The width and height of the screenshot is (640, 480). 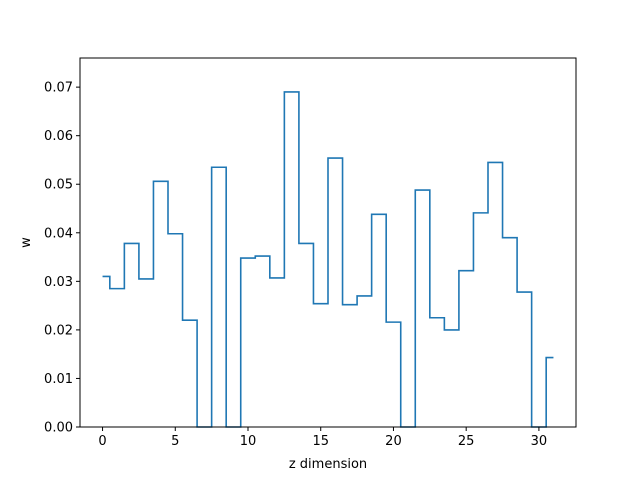 What do you see at coordinates (320, 441) in the screenshot?
I see `x-tick-label: 15` at bounding box center [320, 441].